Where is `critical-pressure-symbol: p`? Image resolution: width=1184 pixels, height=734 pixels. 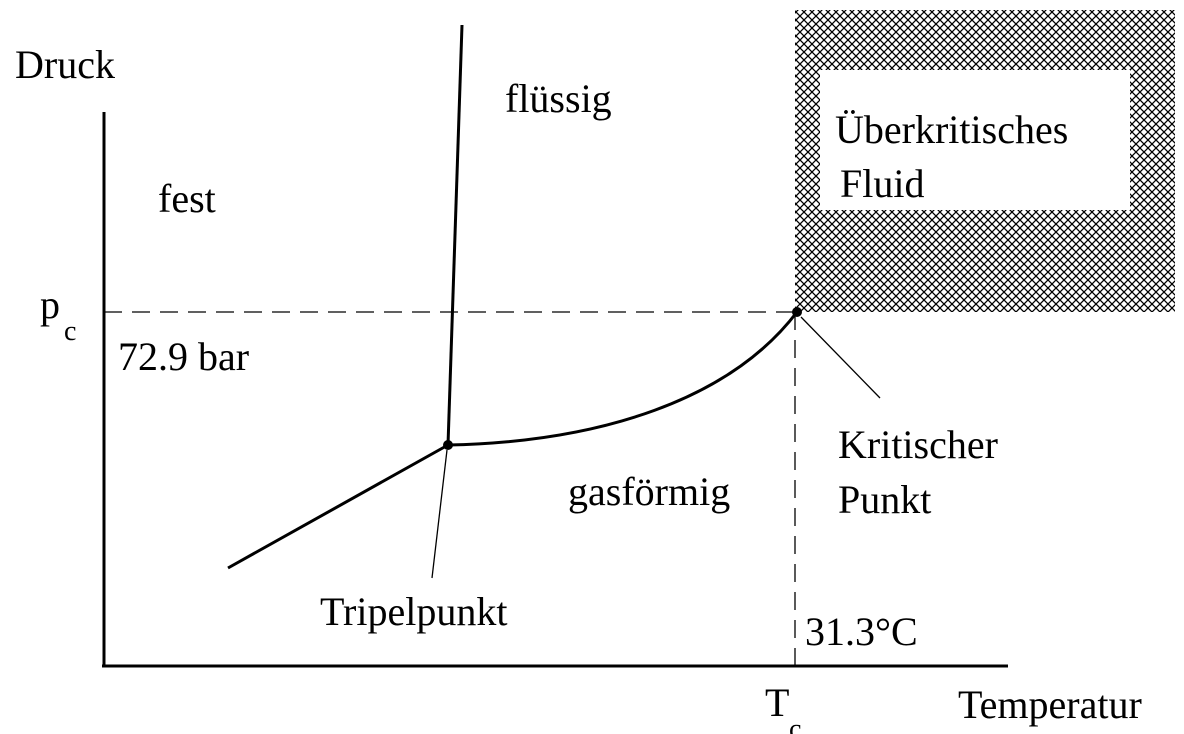
critical-pressure-symbol: p is located at coordinates (50, 304).